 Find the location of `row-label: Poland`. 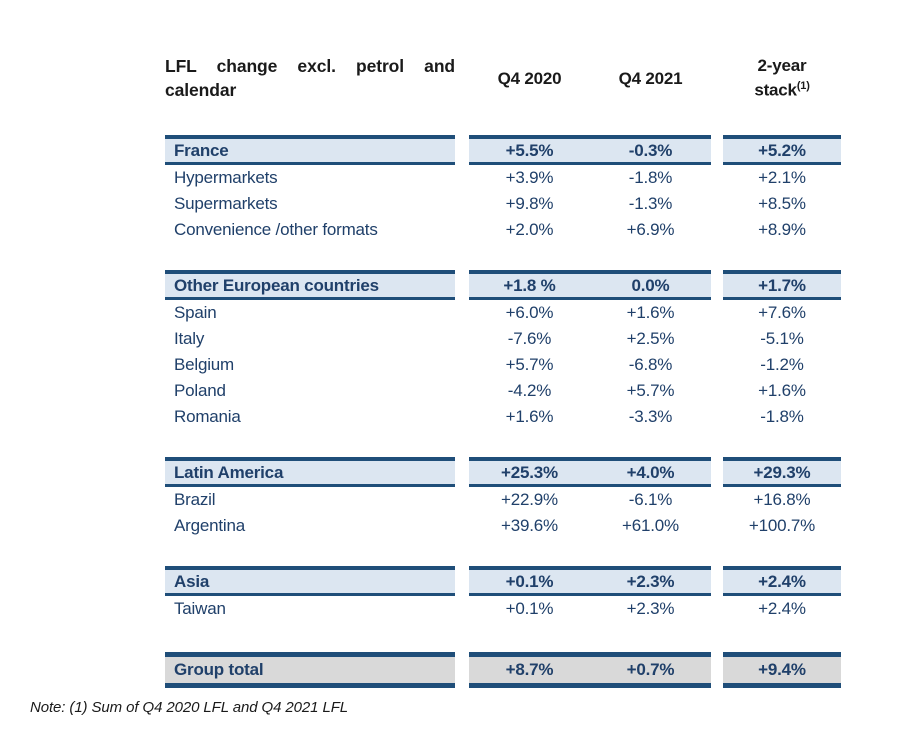

row-label: Poland is located at coordinates (200, 390).